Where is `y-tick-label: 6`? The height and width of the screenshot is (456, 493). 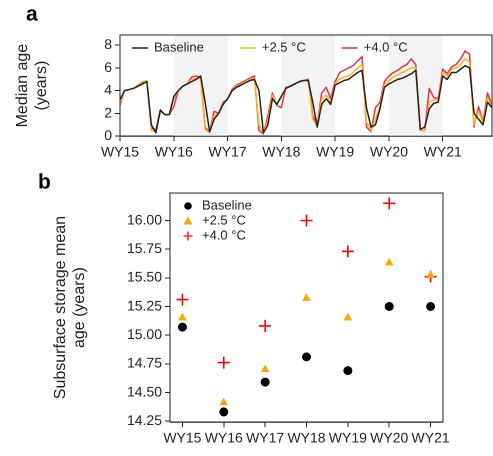
y-tick-label: 6 is located at coordinates (108, 66).